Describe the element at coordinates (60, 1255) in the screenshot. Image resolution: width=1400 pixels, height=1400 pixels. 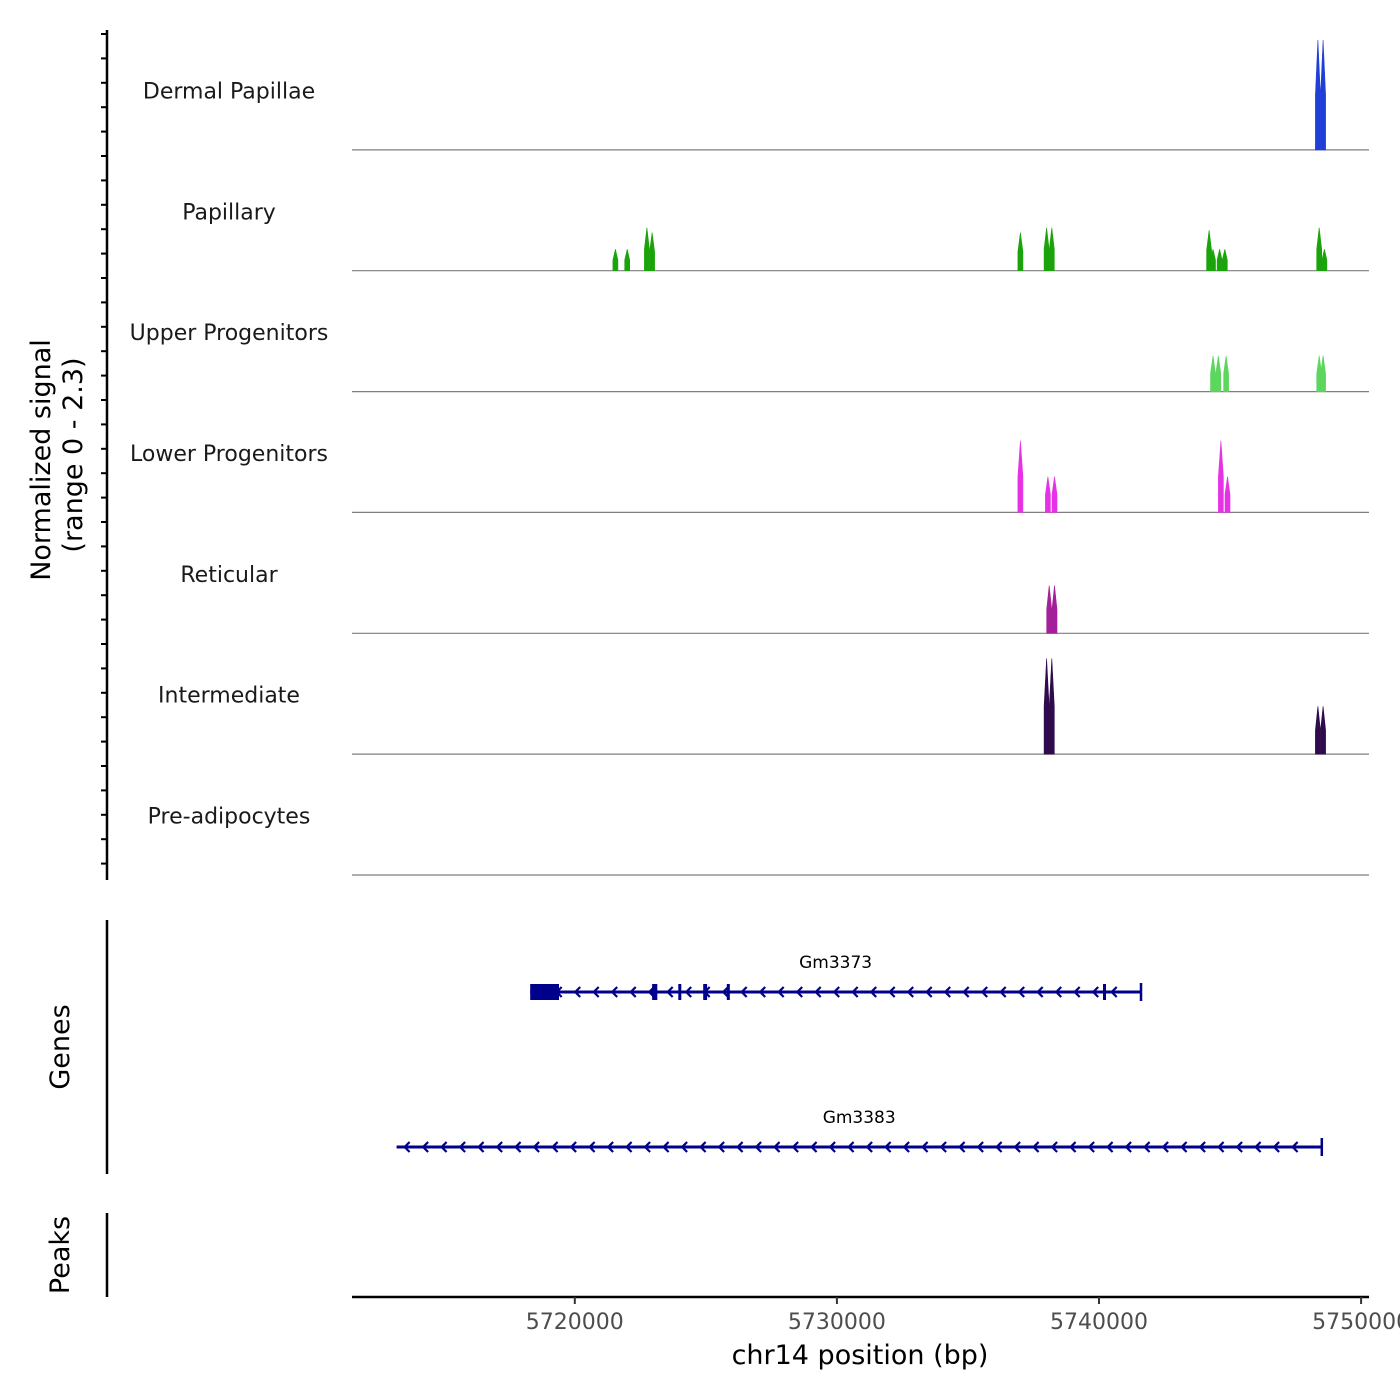
I see `peaks-y-axis-title: Peaks` at that location.